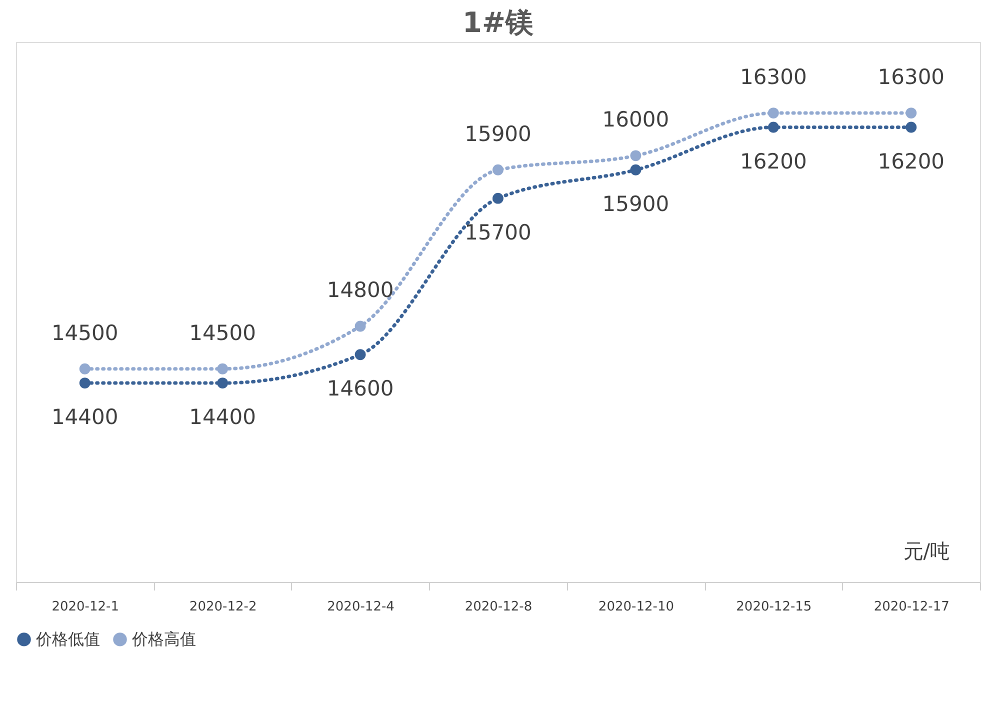 This screenshot has width=994, height=712. Describe the element at coordinates (360, 388) in the screenshot. I see `data-label: 14600` at that location.